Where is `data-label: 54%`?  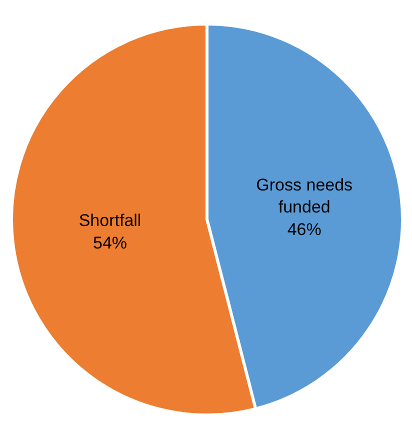
data-label: 54% is located at coordinates (110, 242).